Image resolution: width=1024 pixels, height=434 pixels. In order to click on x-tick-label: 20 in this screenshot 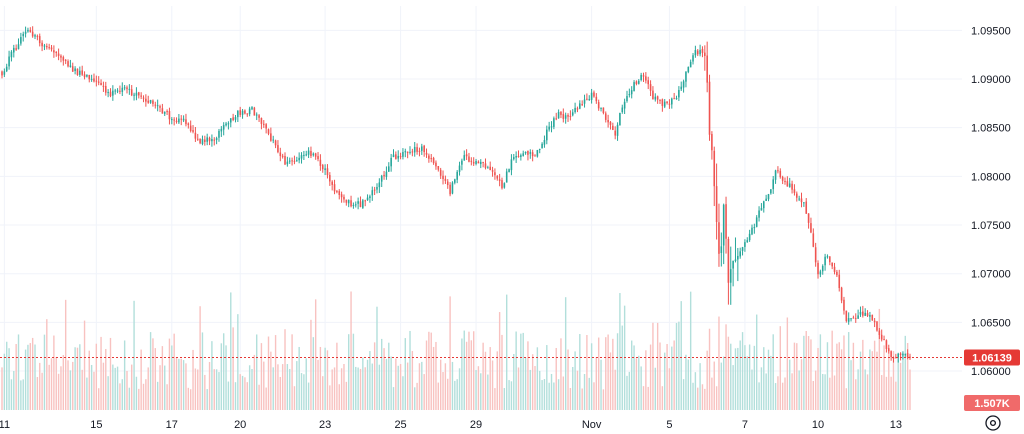, I will do `click(240, 425)`.